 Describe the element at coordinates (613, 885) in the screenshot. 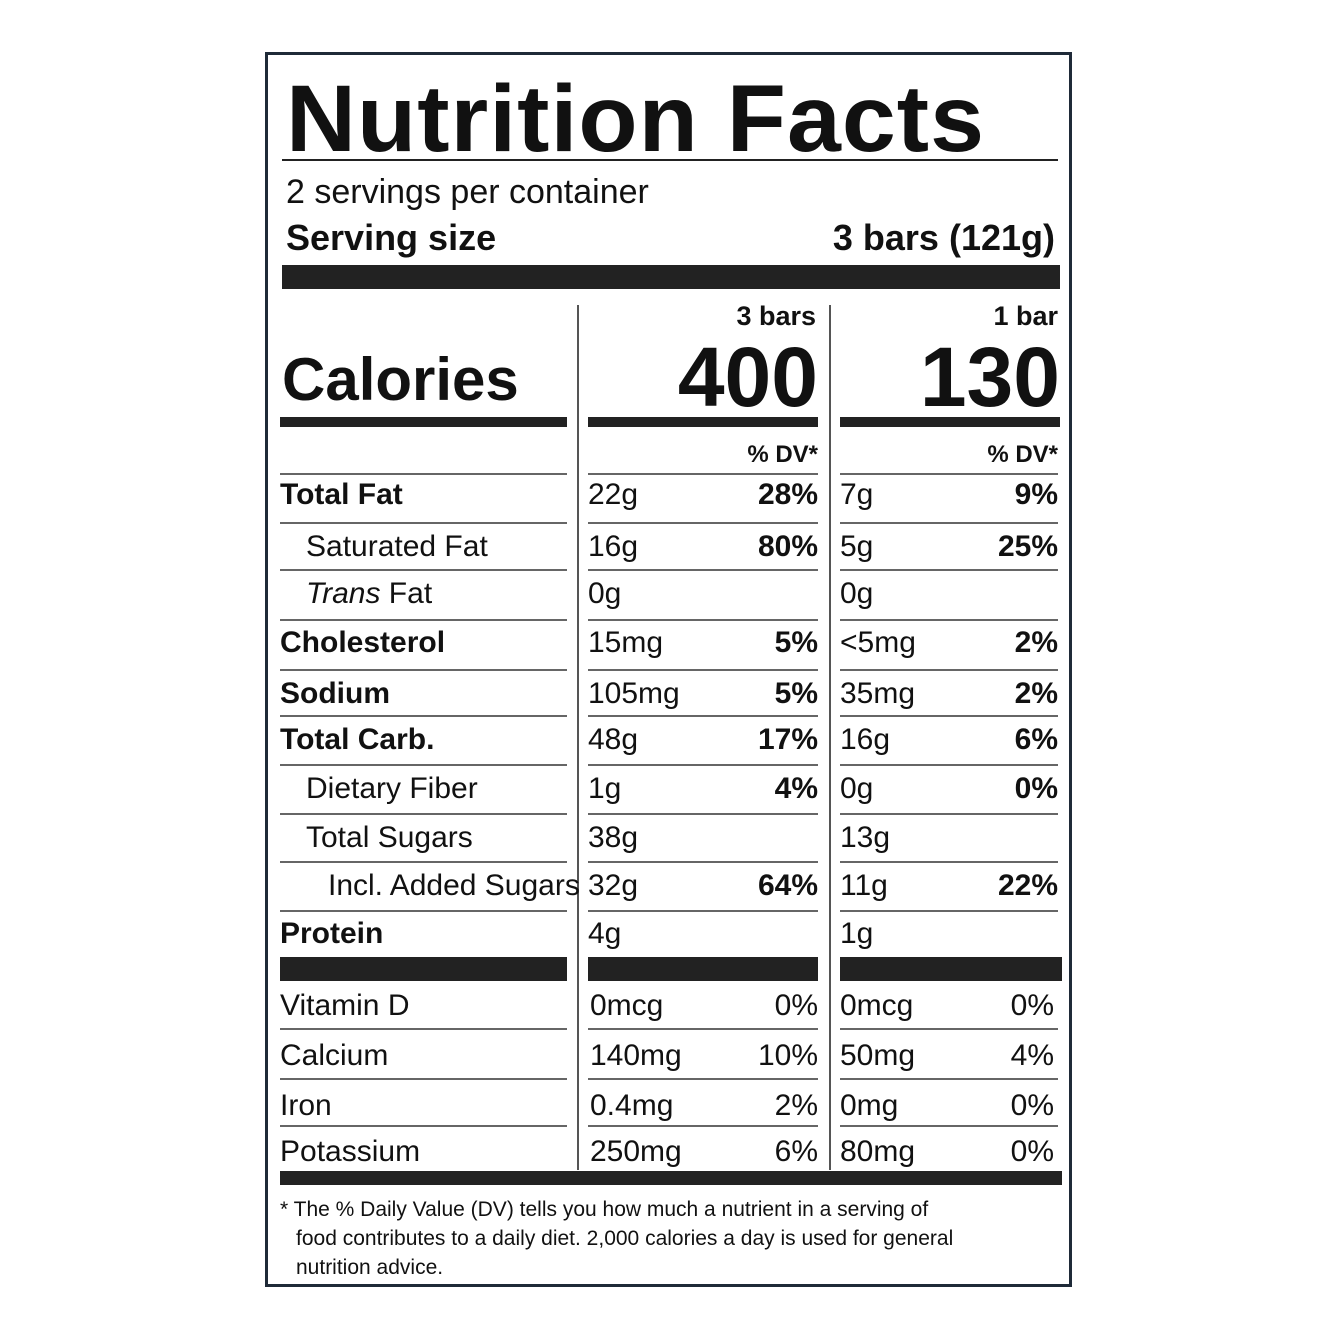

I see `nutrient-amount-1: 32g` at that location.